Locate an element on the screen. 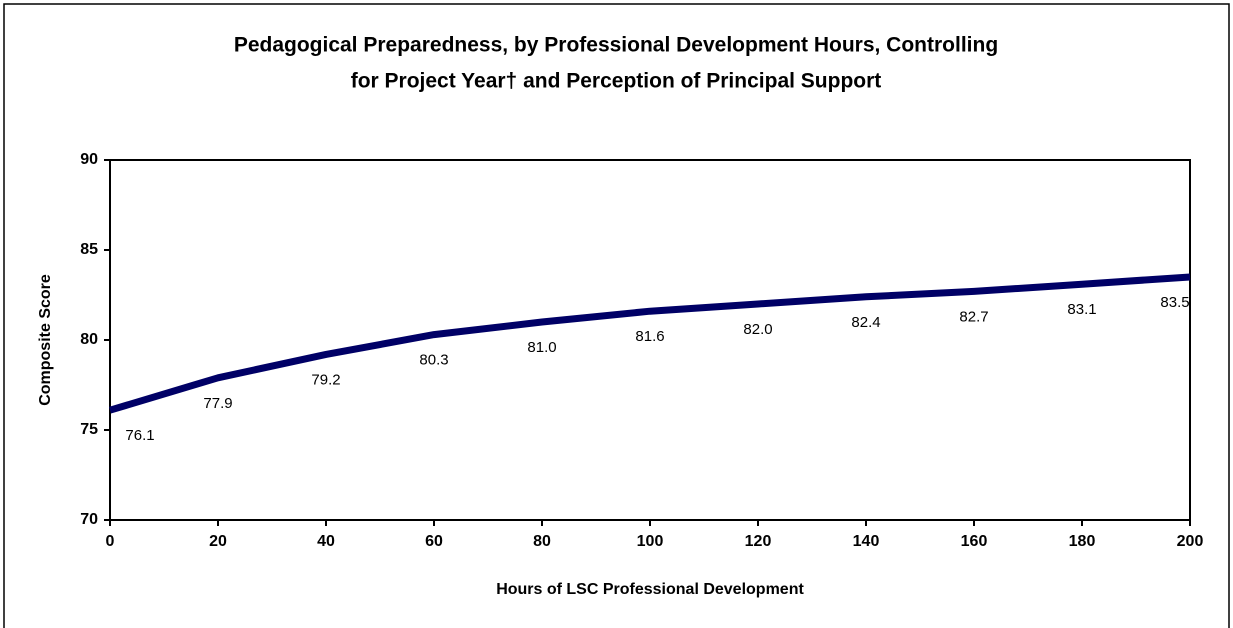  x-tick-label: 0 is located at coordinates (110, 541).